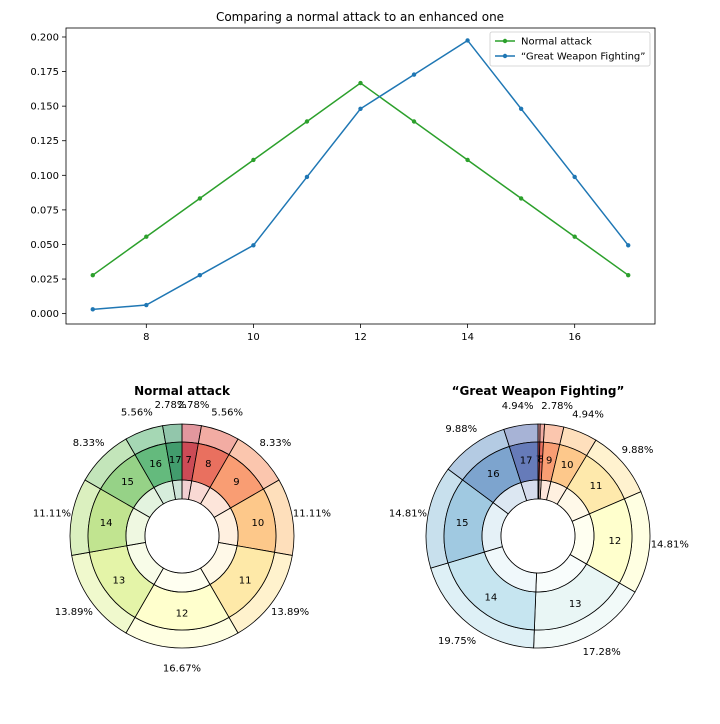  I want to click on x-tick-label: 12, so click(360, 337).